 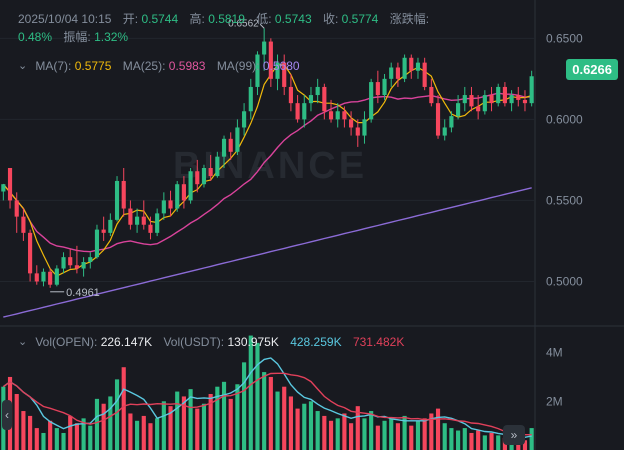 I want to click on vol-ma1-value: 428.259K, so click(x=316, y=342).